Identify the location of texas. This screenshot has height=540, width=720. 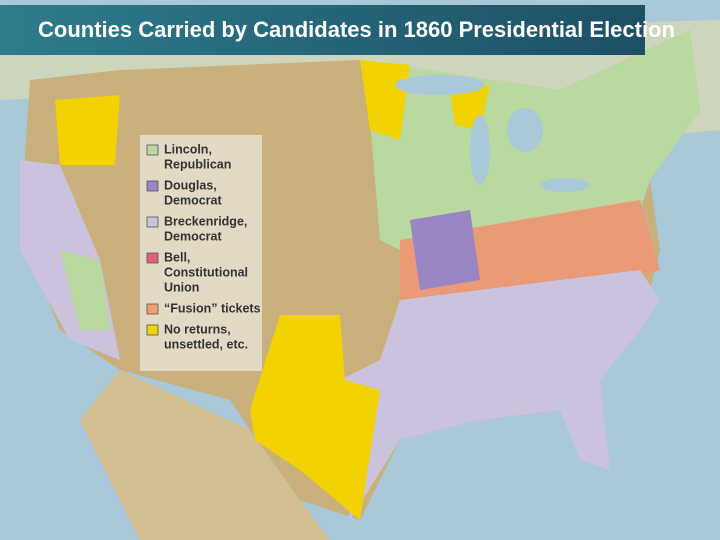
(315, 417).